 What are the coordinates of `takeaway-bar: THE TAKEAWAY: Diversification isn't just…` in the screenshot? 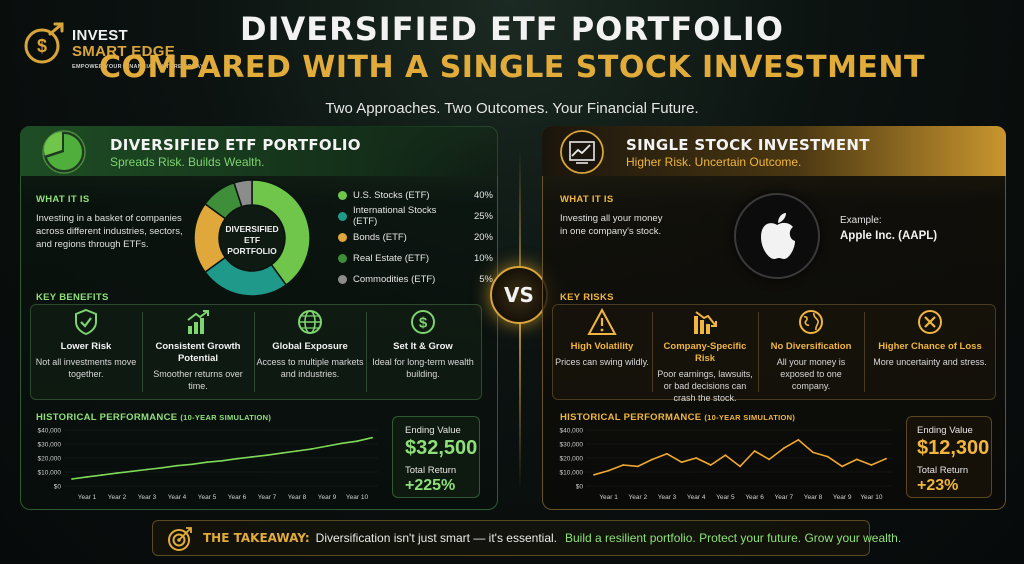 It's located at (526, 538).